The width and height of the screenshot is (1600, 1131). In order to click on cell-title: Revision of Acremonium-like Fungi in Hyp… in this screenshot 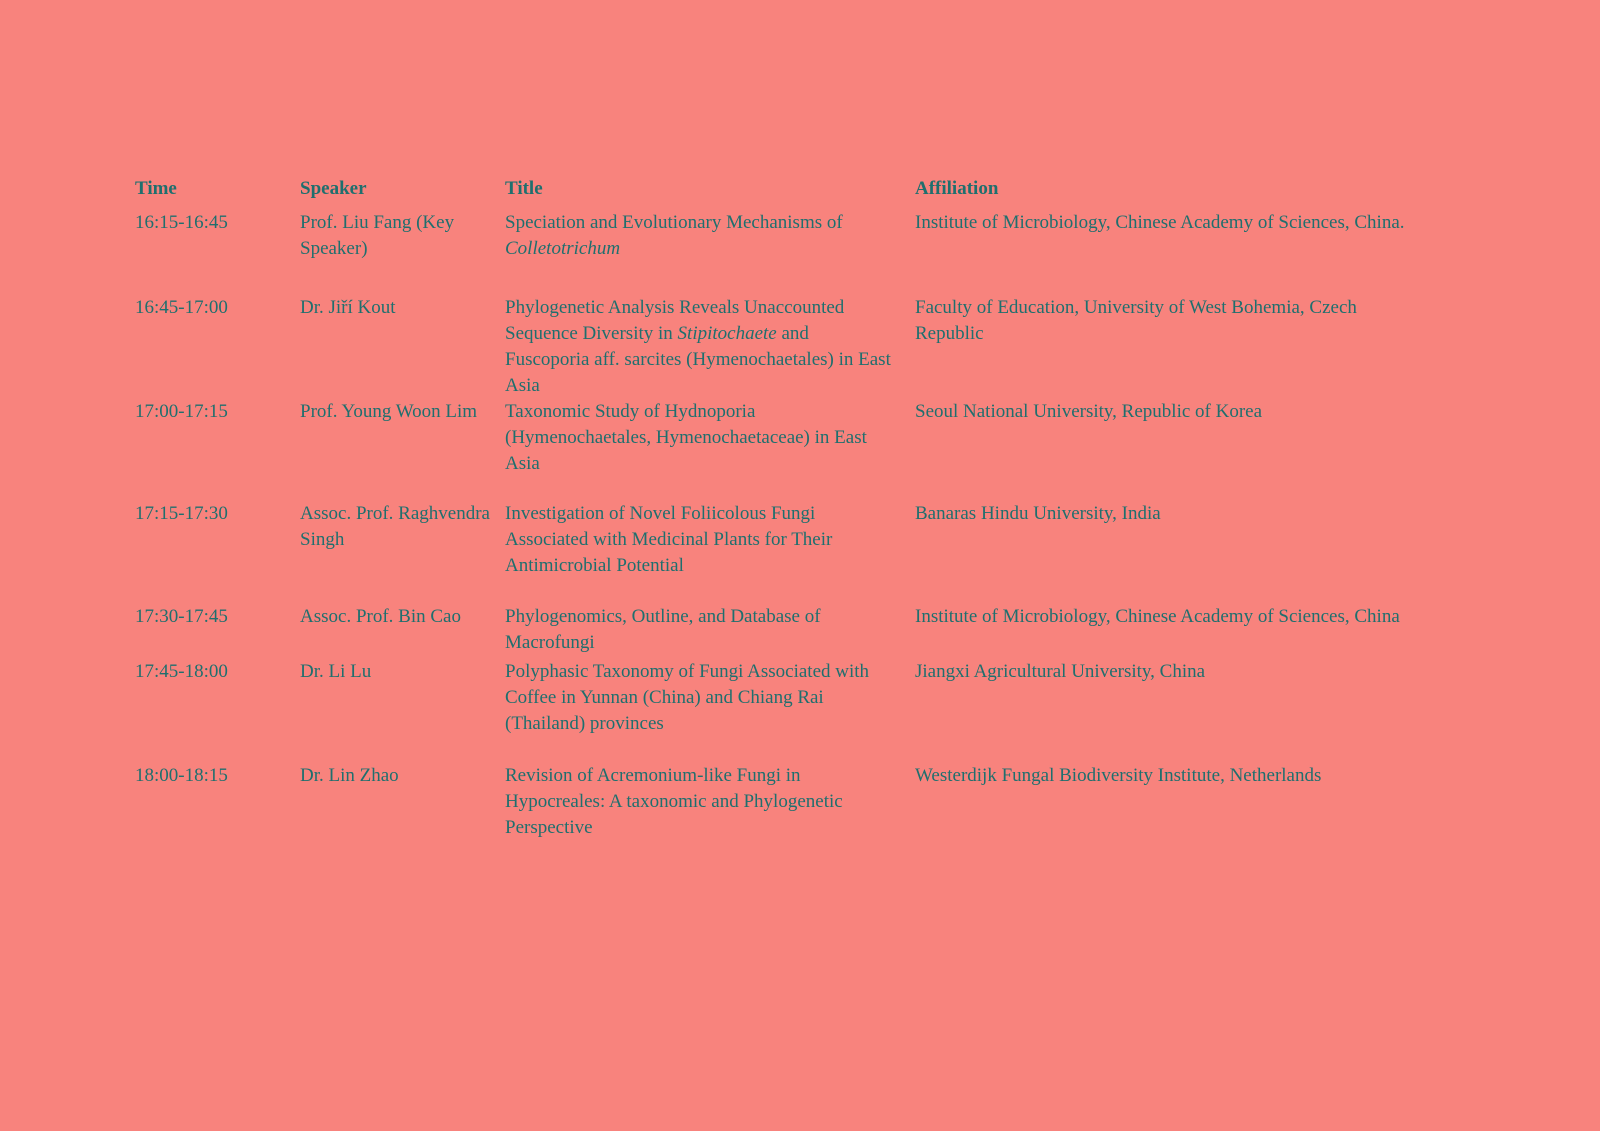, I will do `click(710, 802)`.